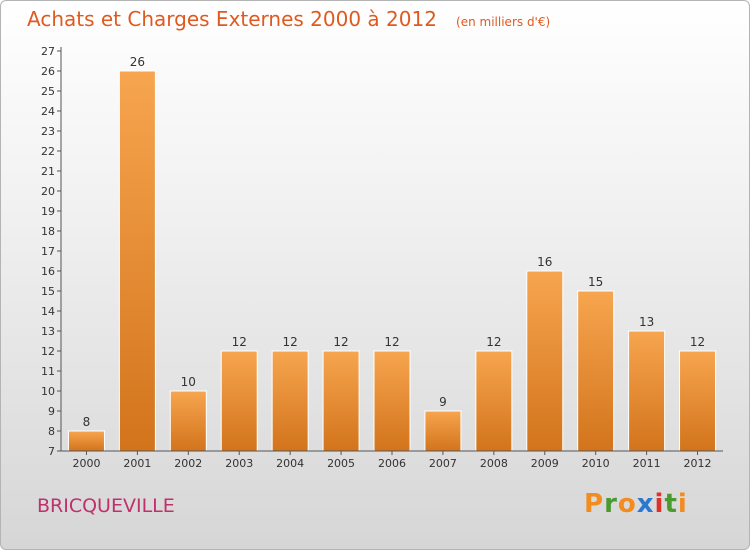 The image size is (750, 550). What do you see at coordinates (545, 361) in the screenshot?
I see `bar-2009` at bounding box center [545, 361].